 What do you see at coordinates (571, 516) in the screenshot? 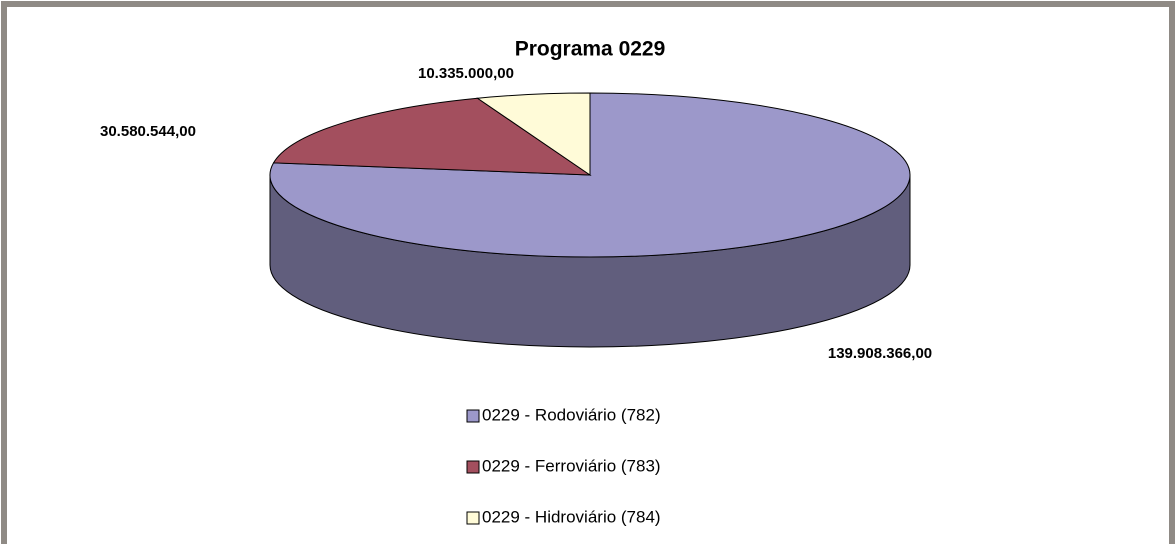
I see `legend-label: 0229 - Hidroviário (784)` at bounding box center [571, 516].